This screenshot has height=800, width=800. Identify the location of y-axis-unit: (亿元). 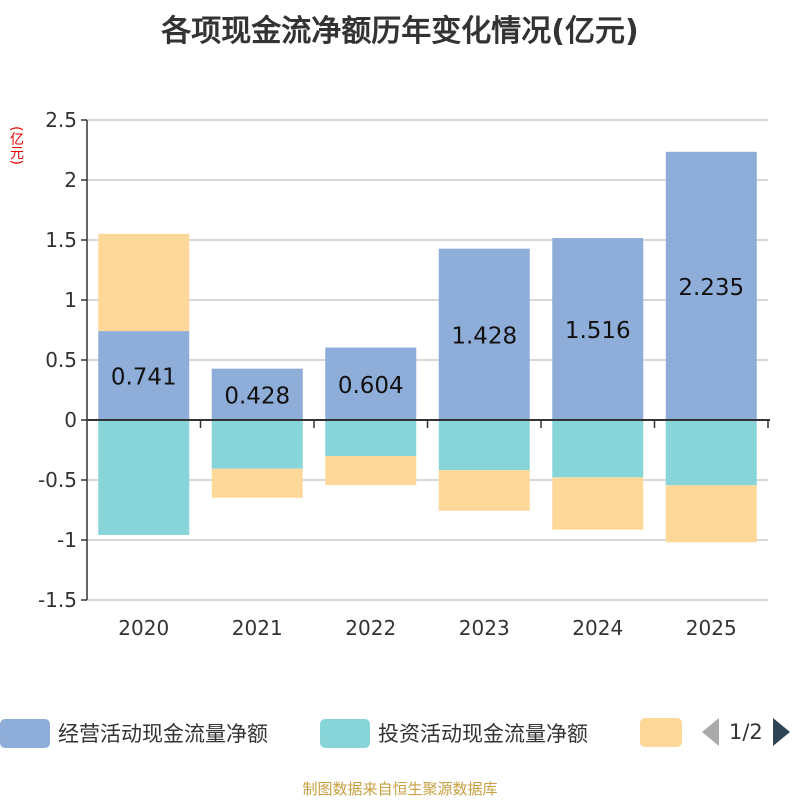
(16, 145).